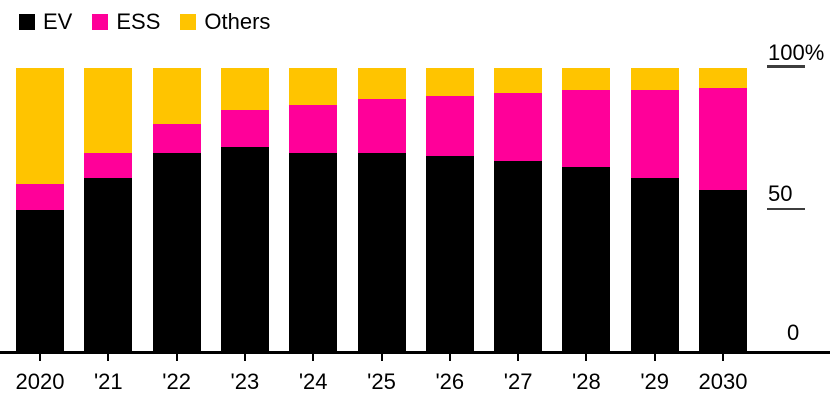  I want to click on x-axis-label-23: '23, so click(245, 381).